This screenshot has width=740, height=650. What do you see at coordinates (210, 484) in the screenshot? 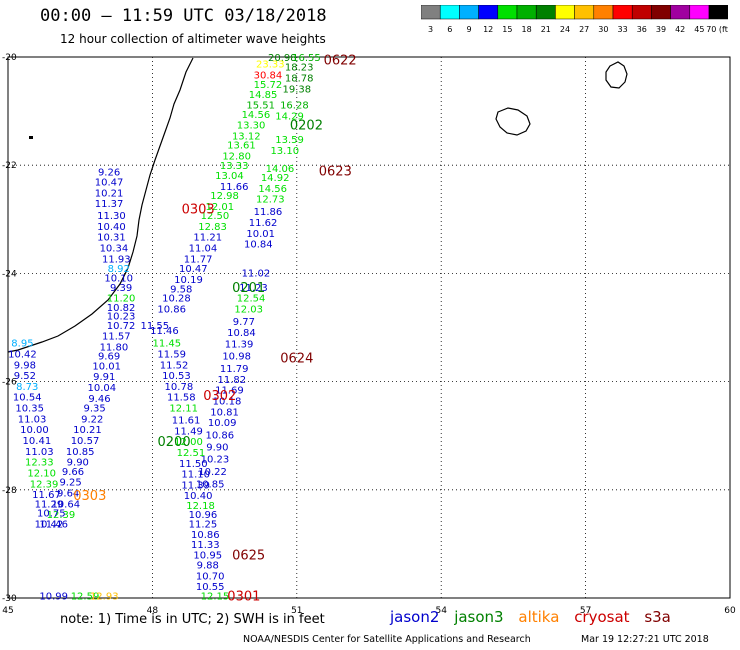
I see `wave-height-value: 10.85` at bounding box center [210, 484].